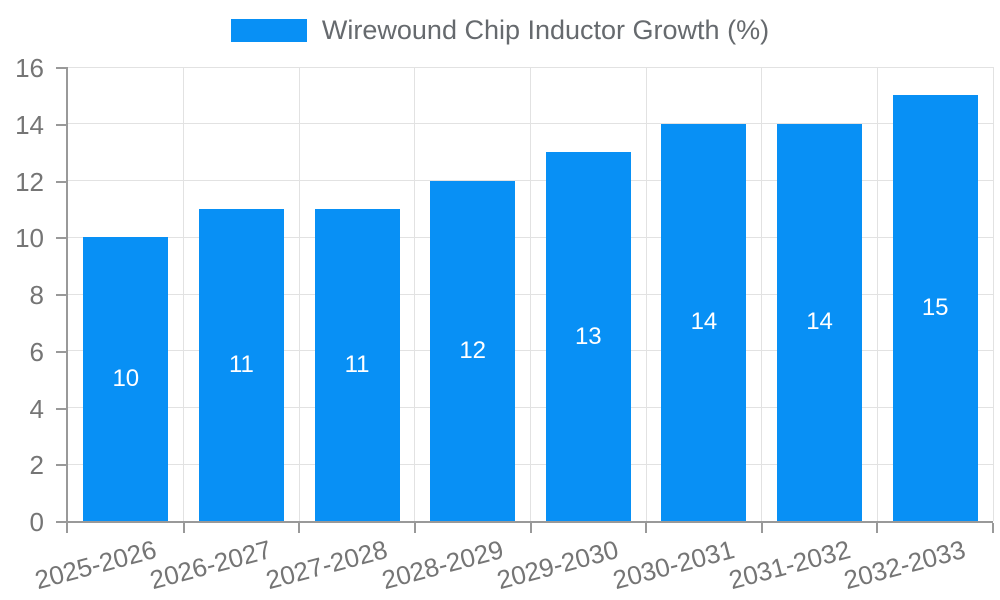 This screenshot has width=1000, height=600. I want to click on legend-label: Wirewound Chip Inductor Growth (%), so click(545, 30).